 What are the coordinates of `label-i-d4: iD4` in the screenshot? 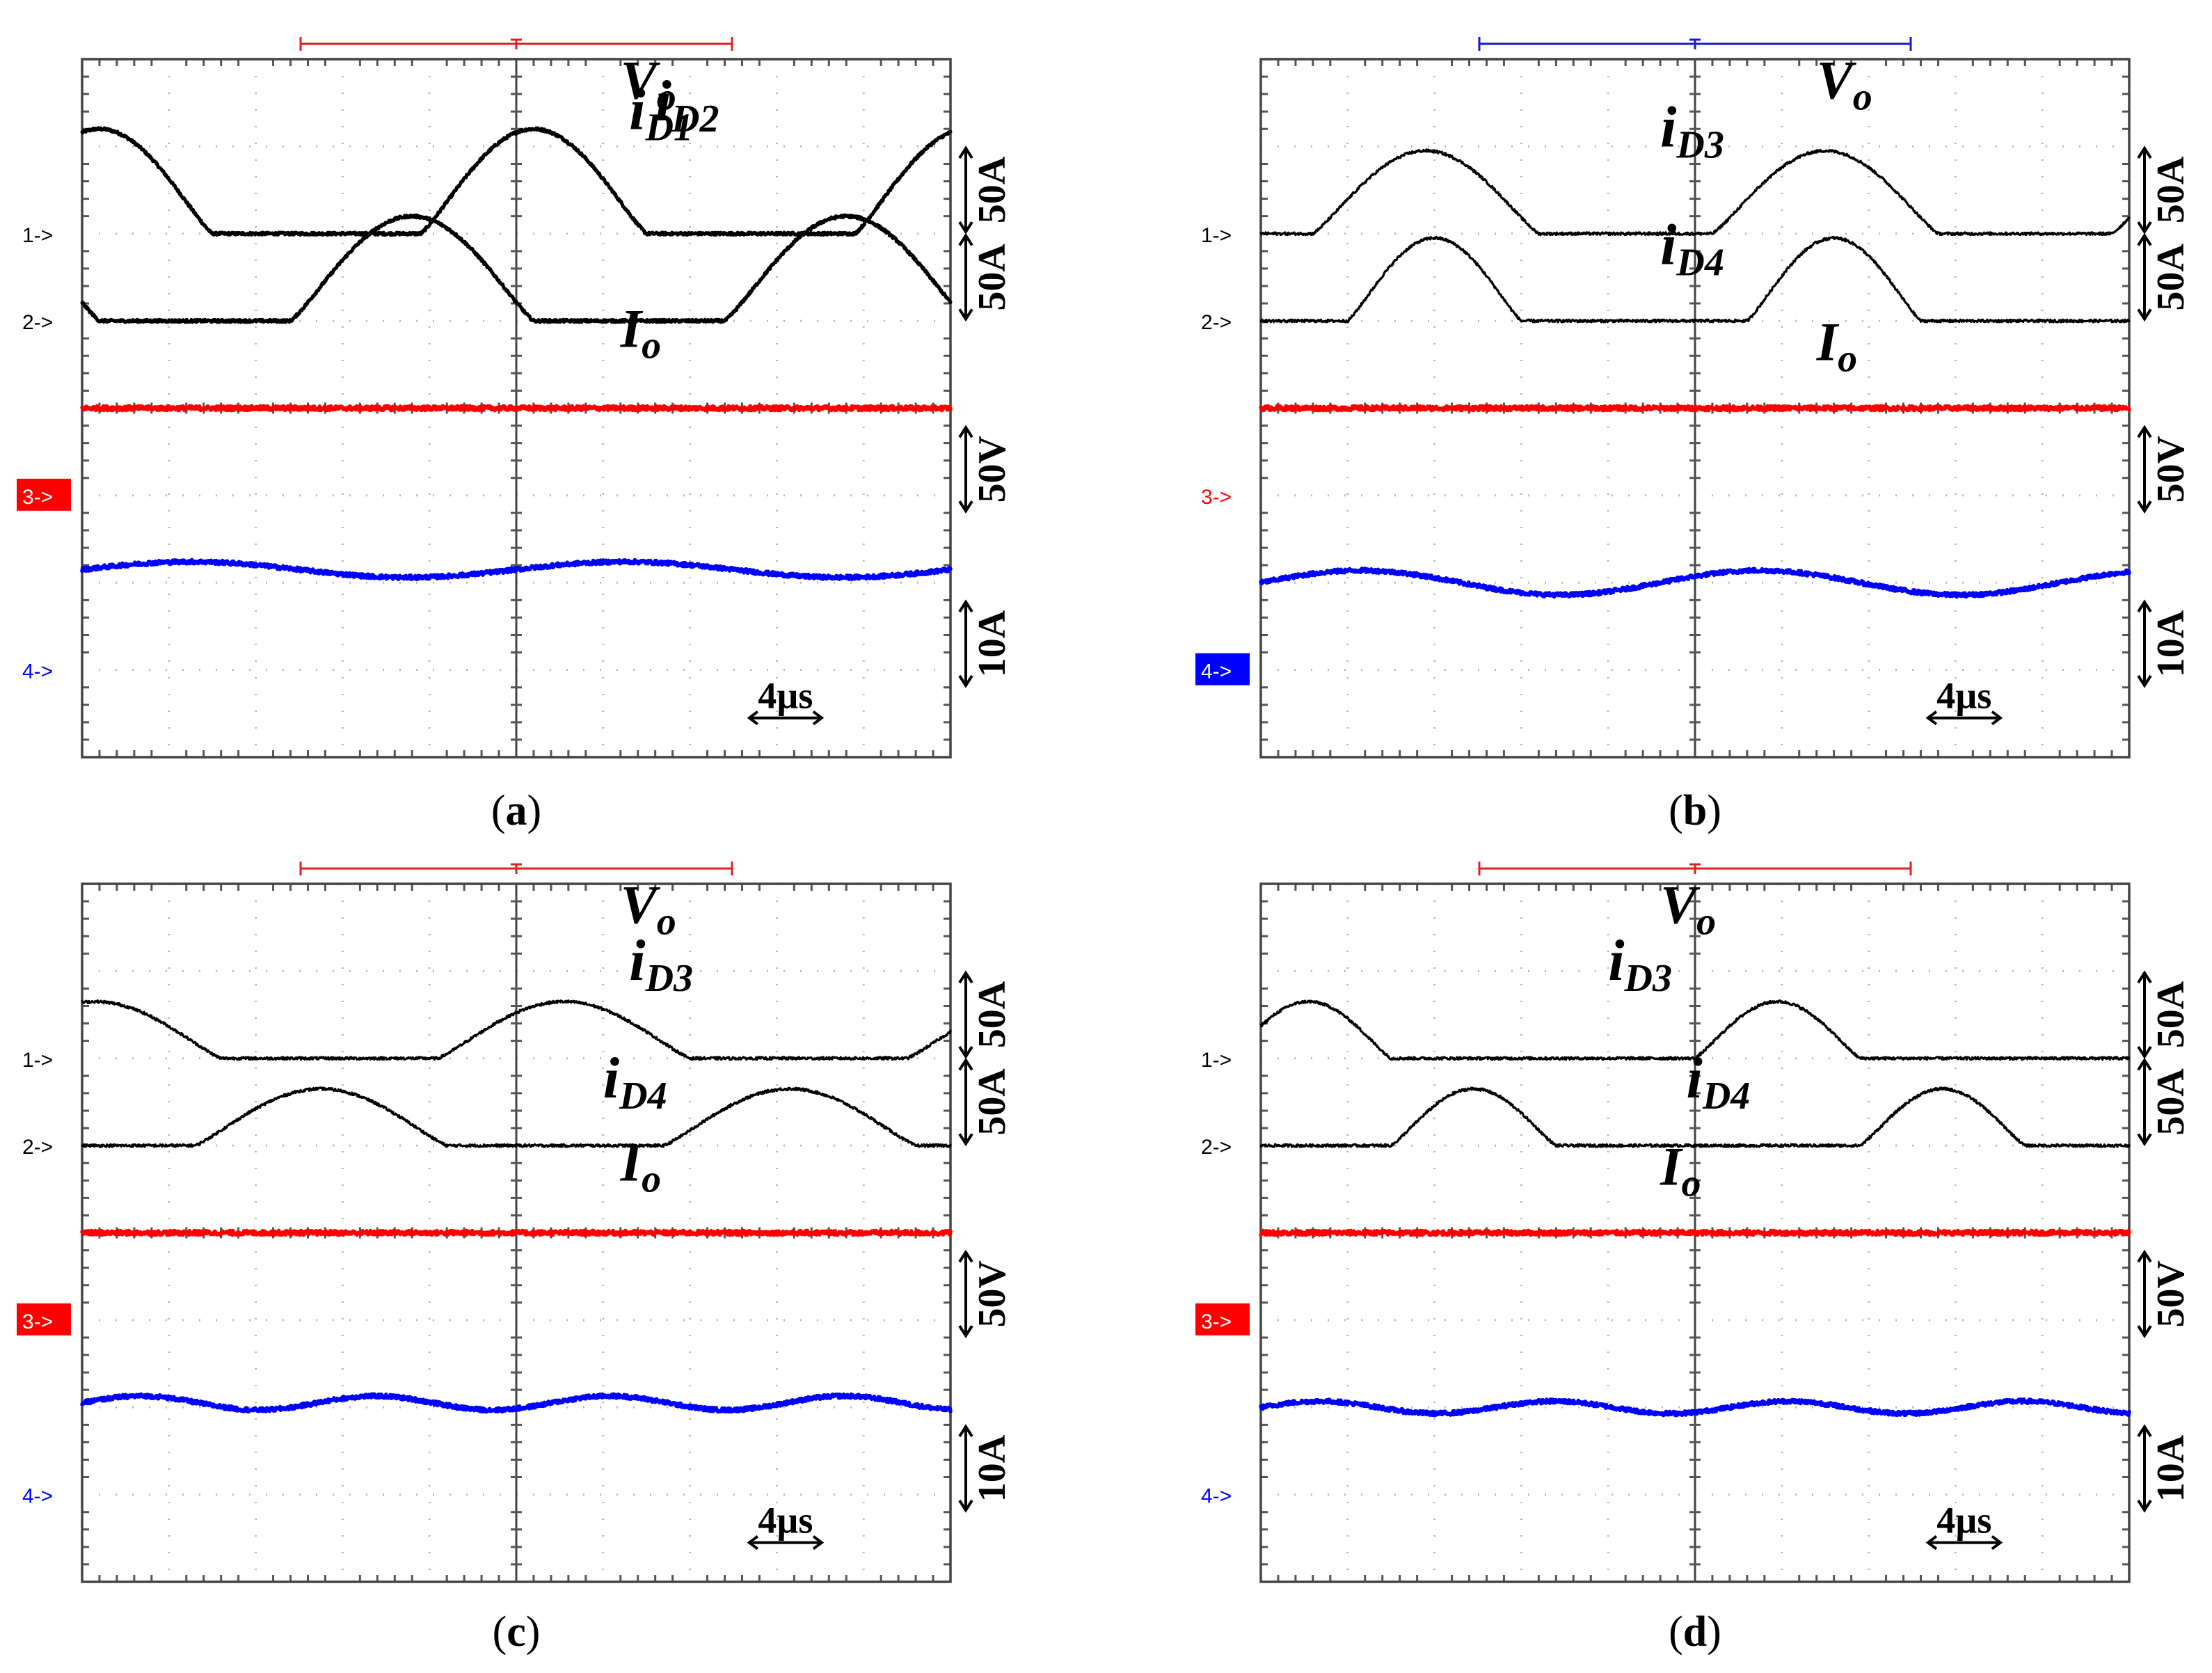 It's located at (1692, 249).